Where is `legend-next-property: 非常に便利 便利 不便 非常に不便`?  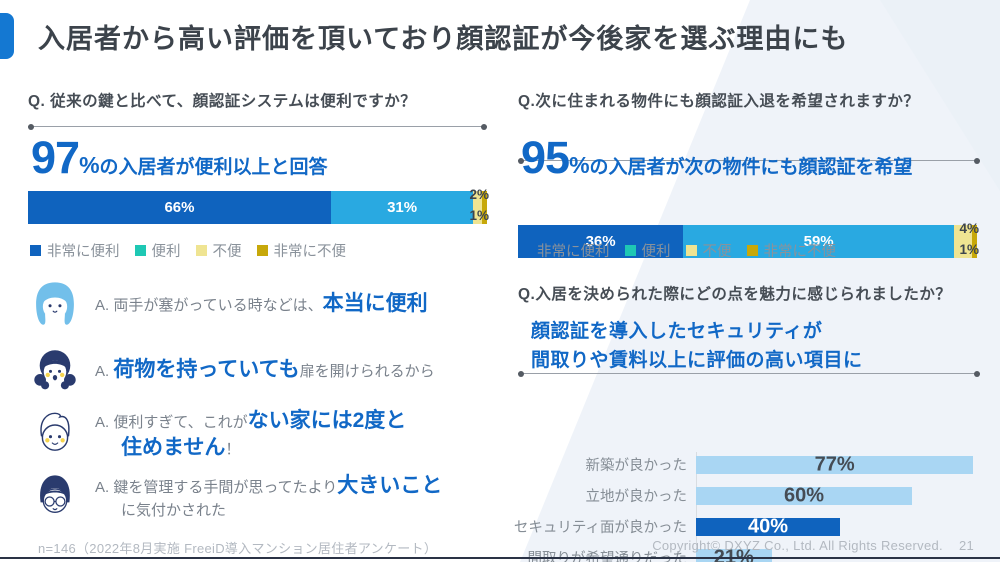
legend-next-property: 非常に便利 便利 不便 非常に不便 is located at coordinates (685, 250).